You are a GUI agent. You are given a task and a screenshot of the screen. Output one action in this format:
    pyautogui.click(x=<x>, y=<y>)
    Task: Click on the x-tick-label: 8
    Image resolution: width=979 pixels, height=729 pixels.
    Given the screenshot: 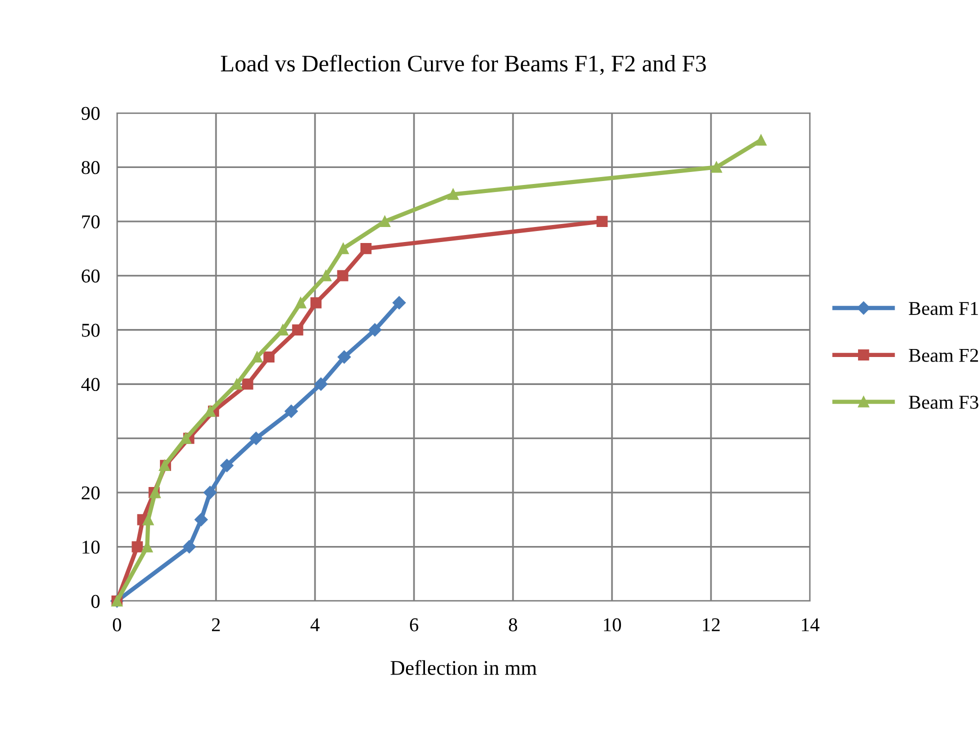 What is the action you would take?
    pyautogui.click(x=513, y=625)
    